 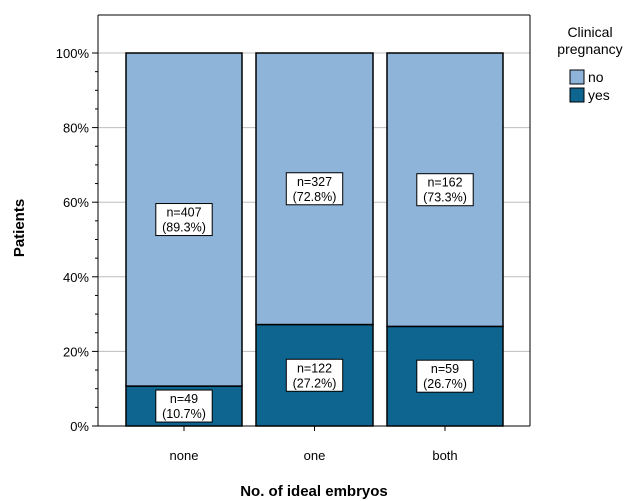 I want to click on legend-title-line1: Clinical, so click(x=589, y=32).